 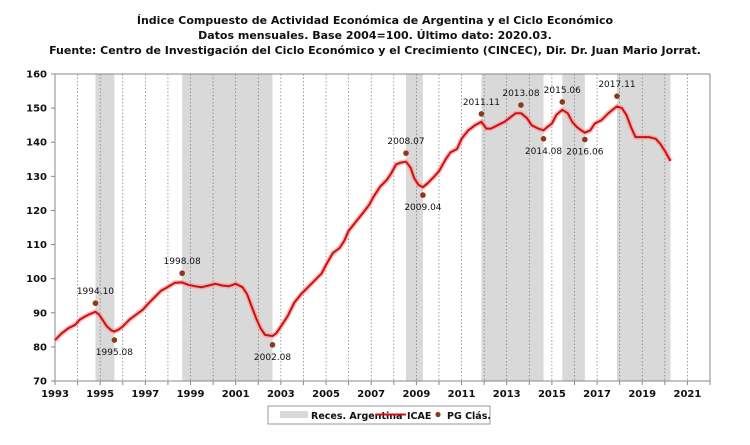 What do you see at coordinates (371, 394) in the screenshot?
I see `x-tick-label: 2007` at bounding box center [371, 394].